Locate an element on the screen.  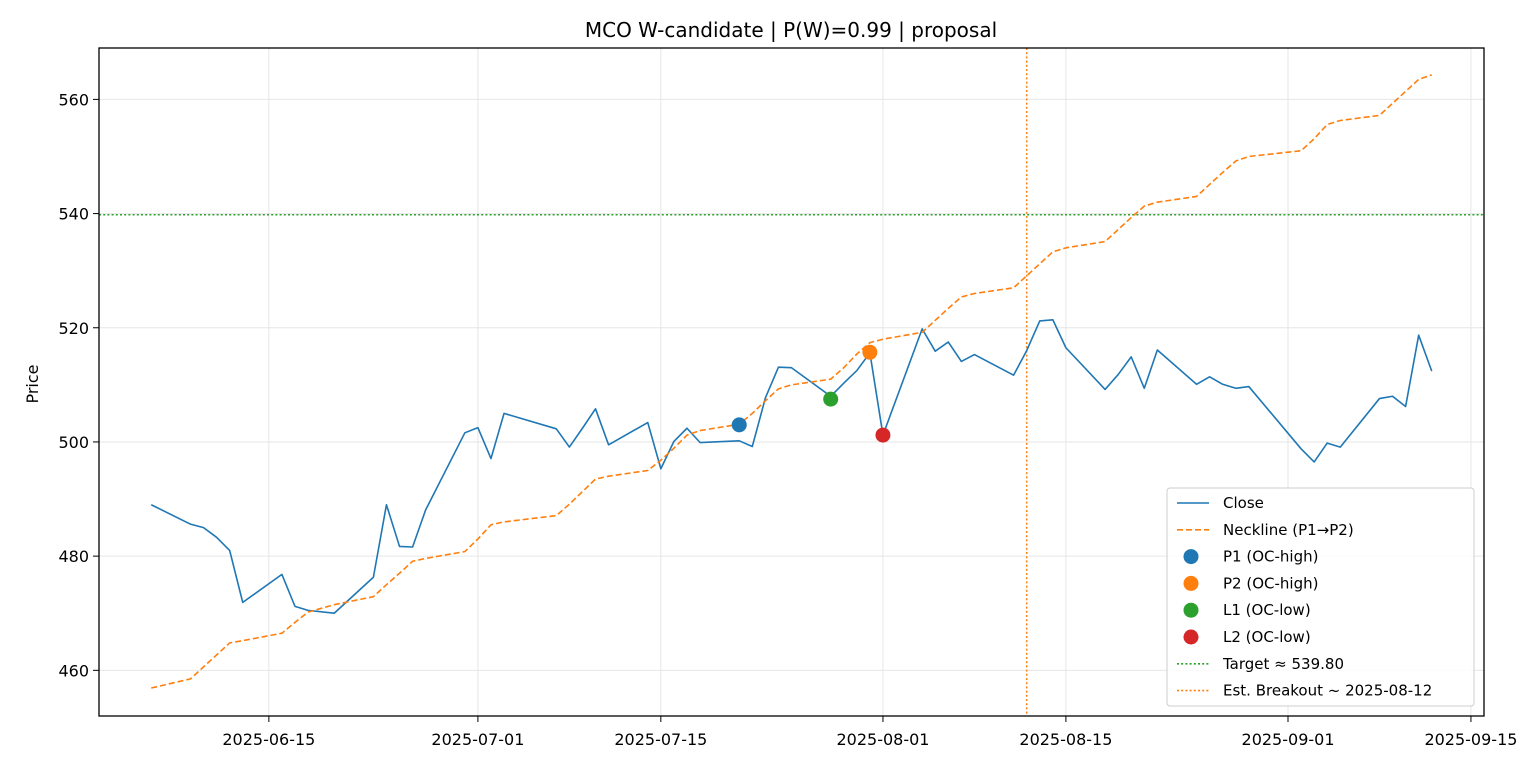
chart-title: MCO W-candidate | P(W)=0.99 | proposal is located at coordinates (791, 30).